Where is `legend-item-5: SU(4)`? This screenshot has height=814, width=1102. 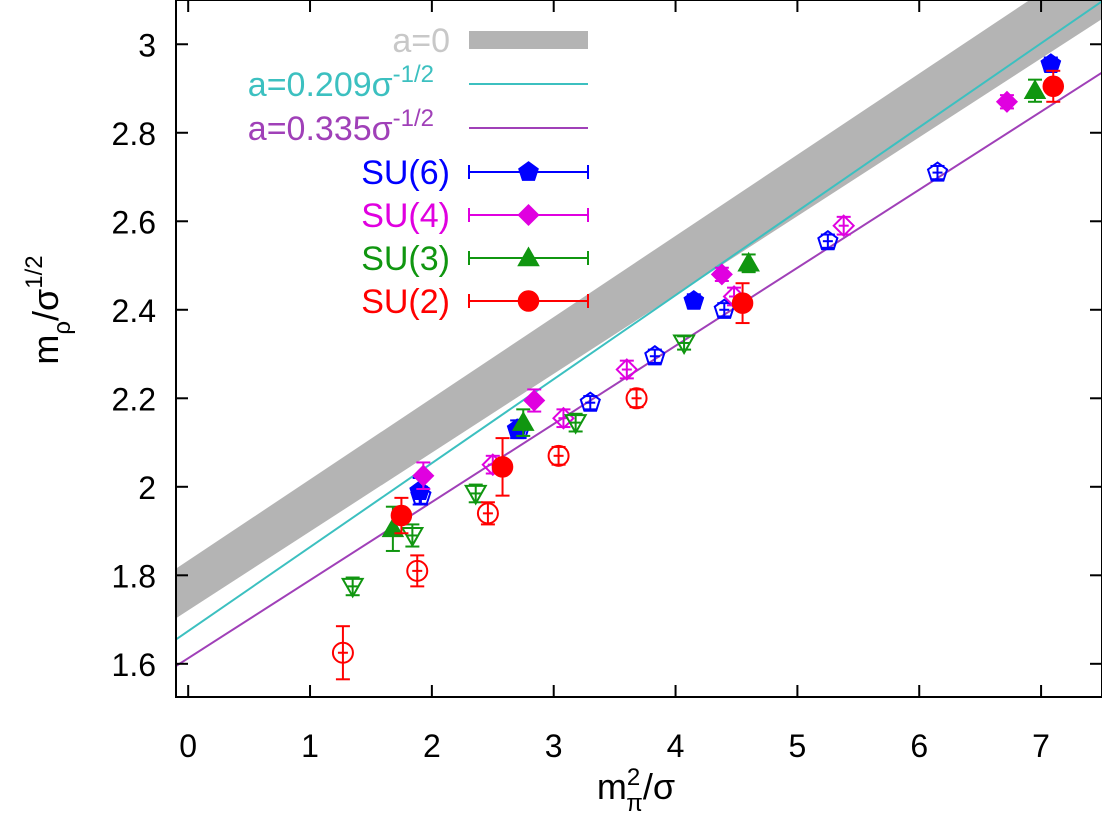
legend-item-5: SU(4) is located at coordinates (475, 216).